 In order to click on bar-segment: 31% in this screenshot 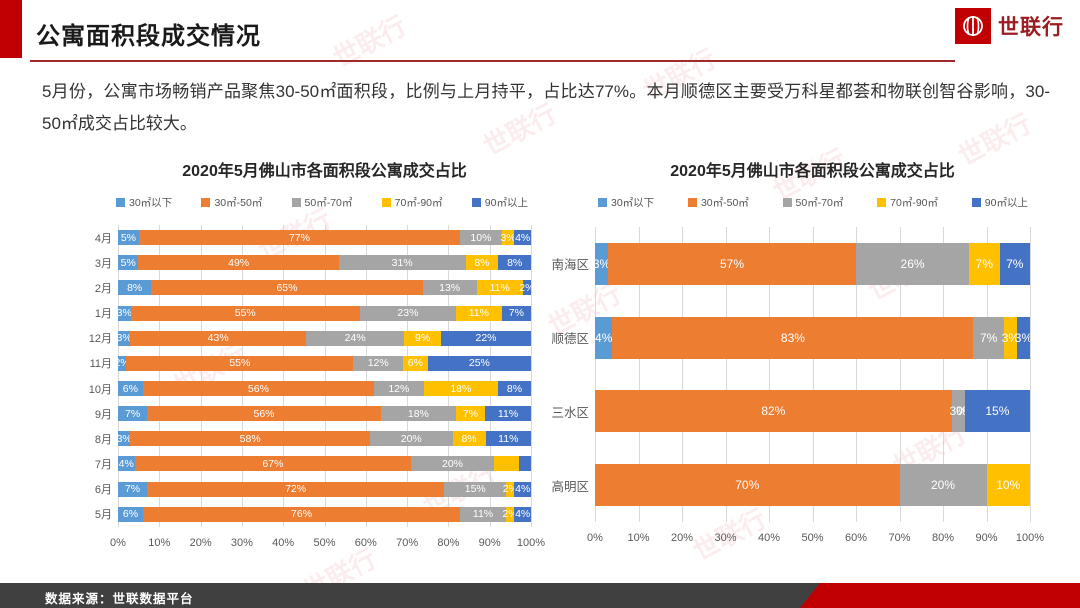, I will do `click(402, 263)`.